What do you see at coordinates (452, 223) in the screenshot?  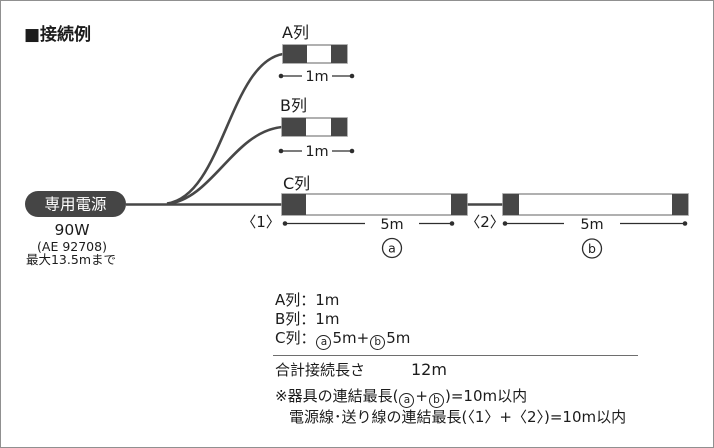 I see `dim-c1-right-dot` at bounding box center [452, 223].